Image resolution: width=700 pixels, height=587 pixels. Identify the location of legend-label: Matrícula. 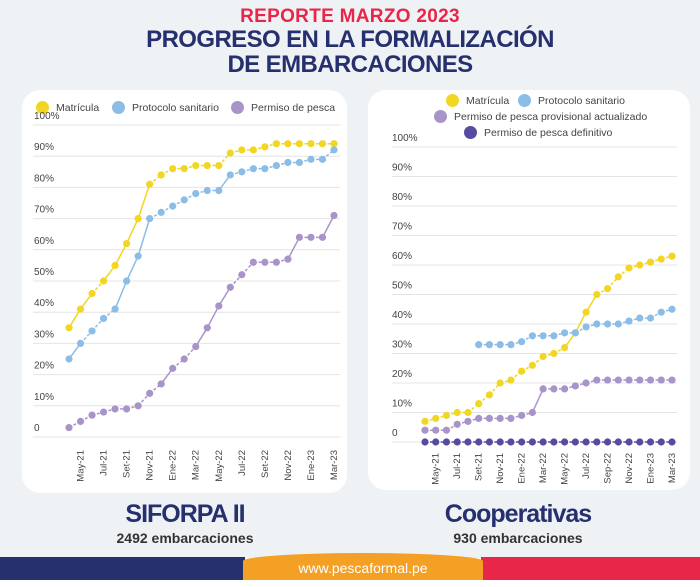
(78, 107).